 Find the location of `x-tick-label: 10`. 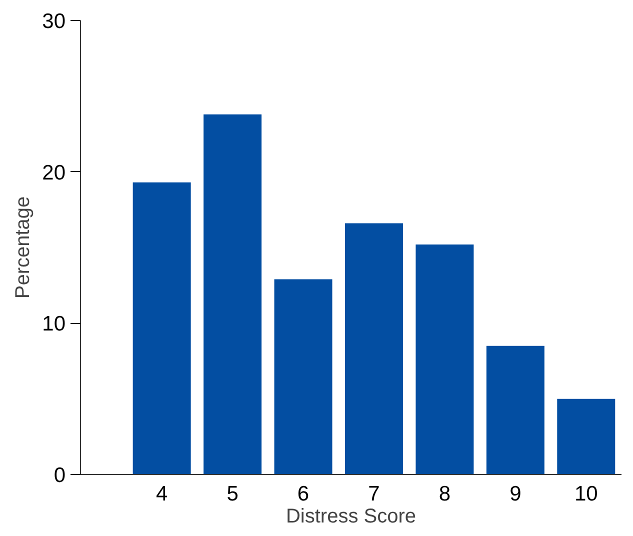

x-tick-label: 10 is located at coordinates (586, 494).